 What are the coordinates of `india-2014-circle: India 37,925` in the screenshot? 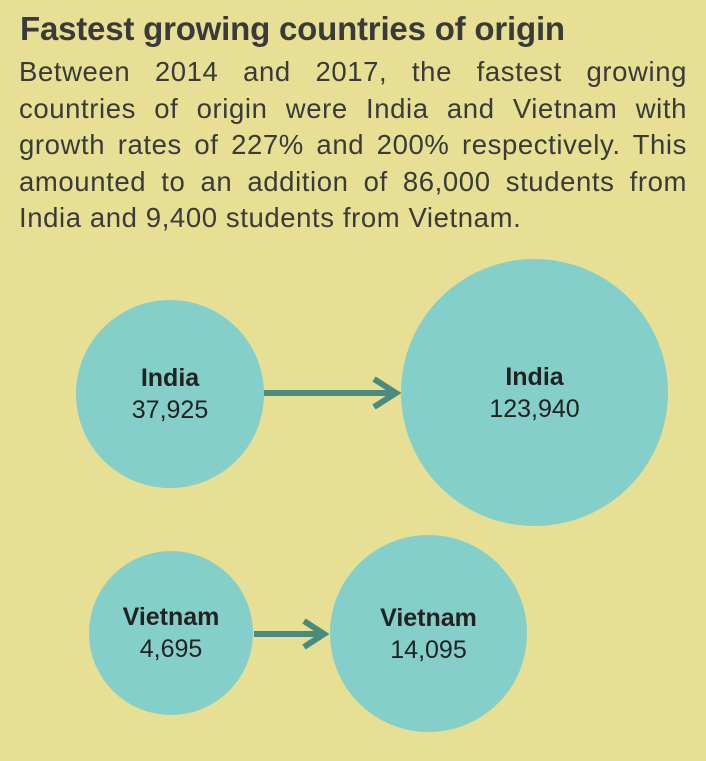 It's located at (170, 394).